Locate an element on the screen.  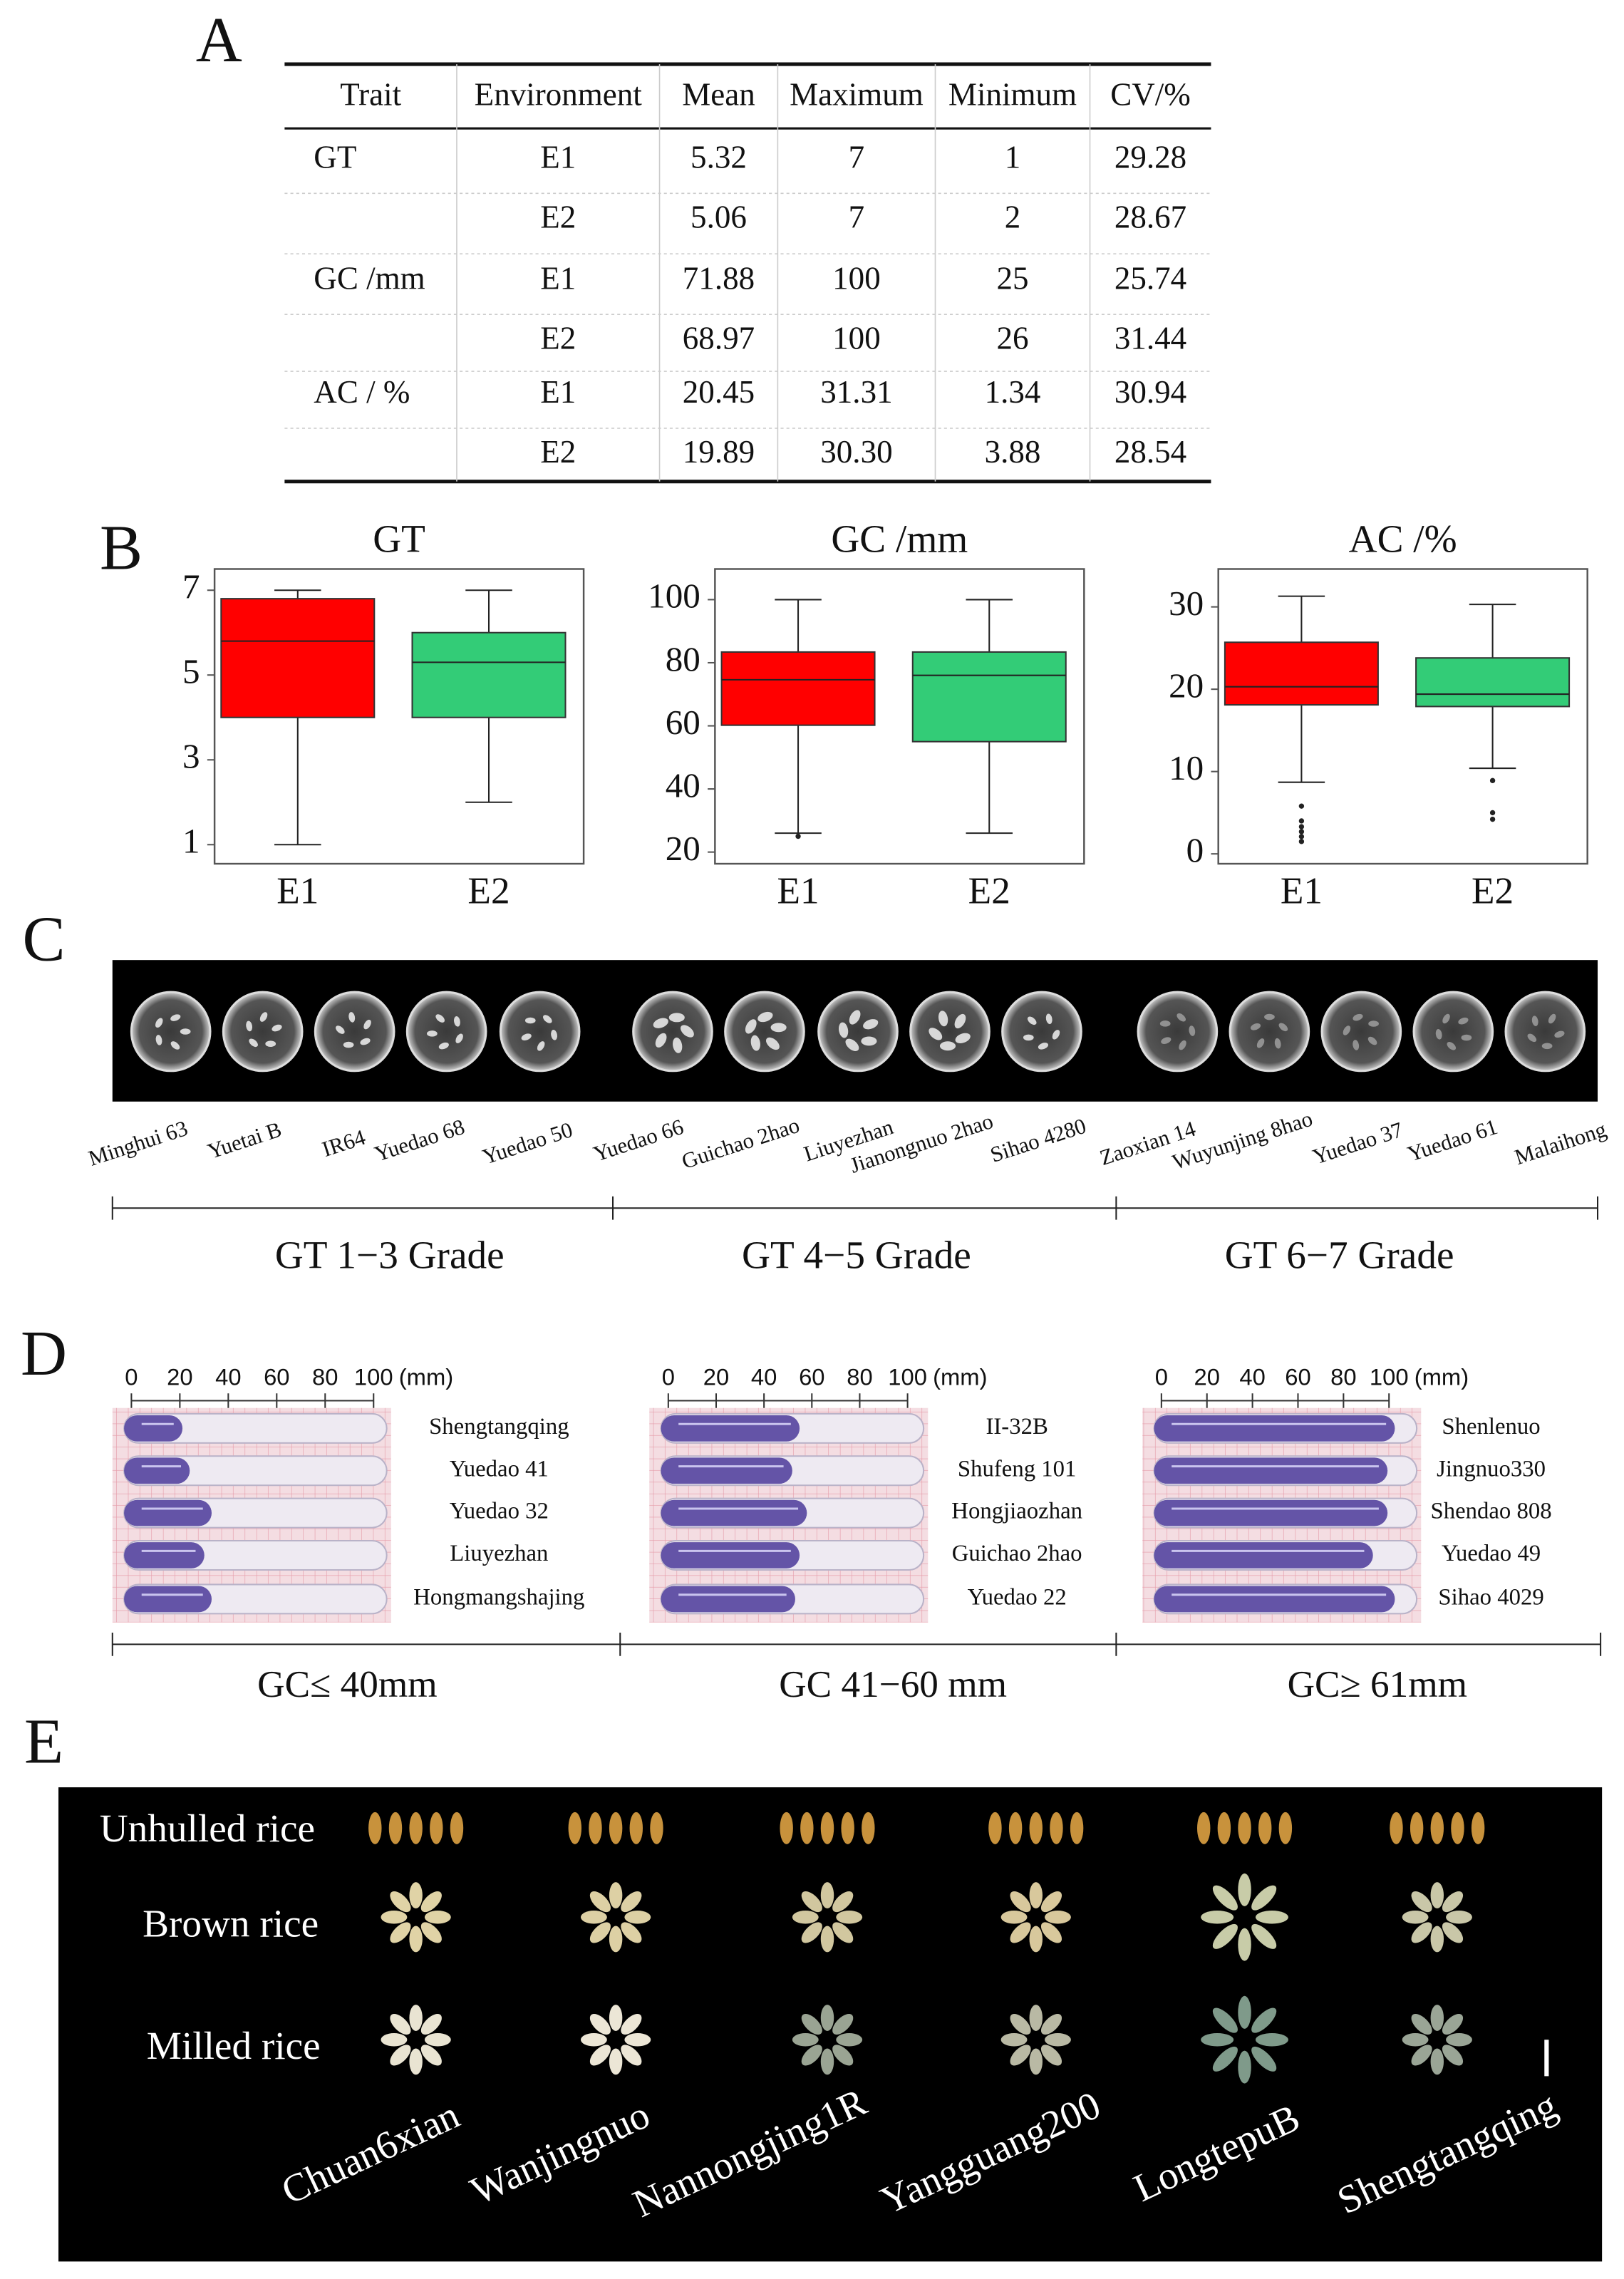
scale-label: 40 is located at coordinates (1252, 1376).